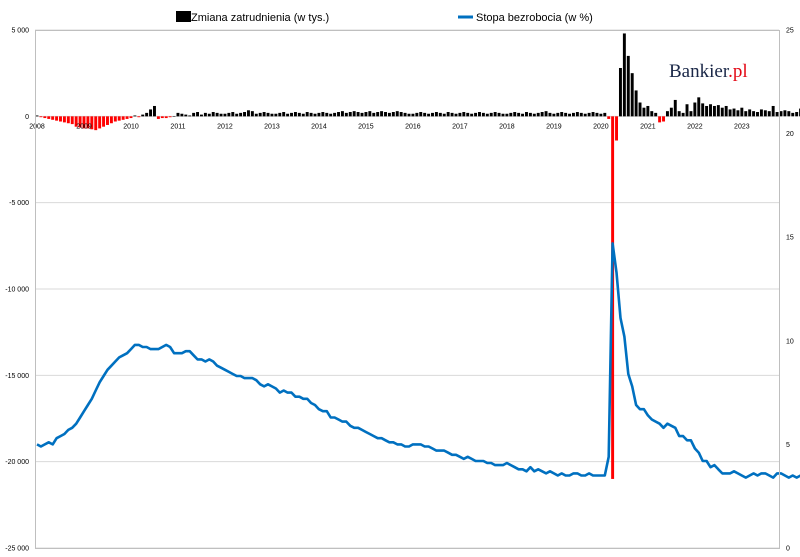 This screenshot has width=800, height=557. I want to click on left-tick-label: 5 000, so click(20, 31).